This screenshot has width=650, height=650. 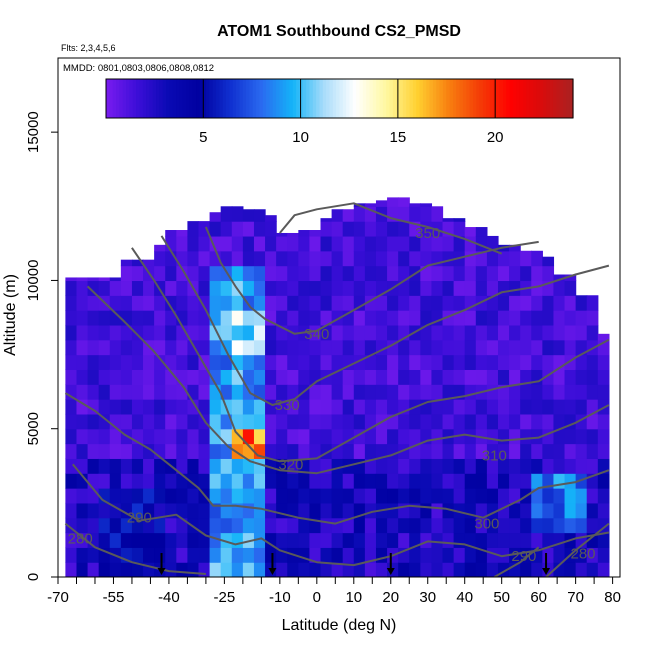 I want to click on y-axis: 0 5000 10000 15000, so click(x=41, y=346).